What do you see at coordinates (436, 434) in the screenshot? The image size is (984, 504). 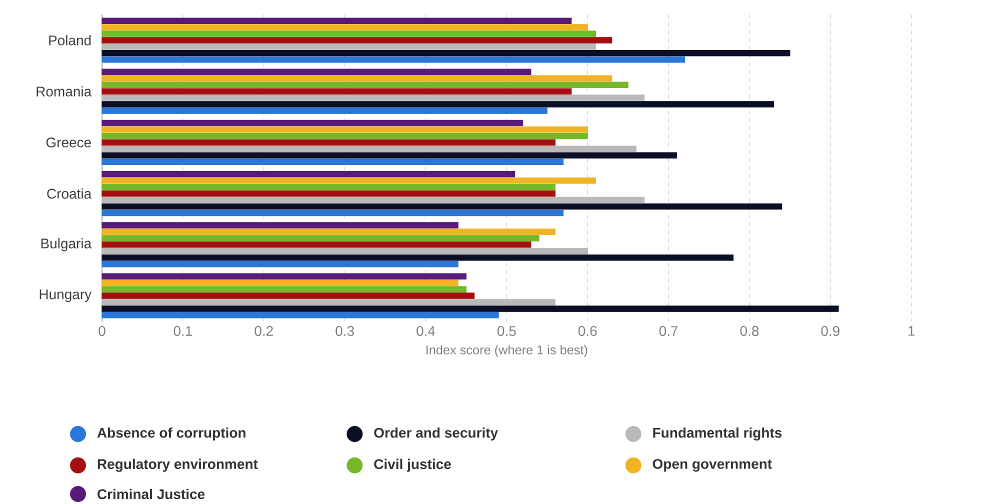 I see `legend-label: Order and security` at bounding box center [436, 434].